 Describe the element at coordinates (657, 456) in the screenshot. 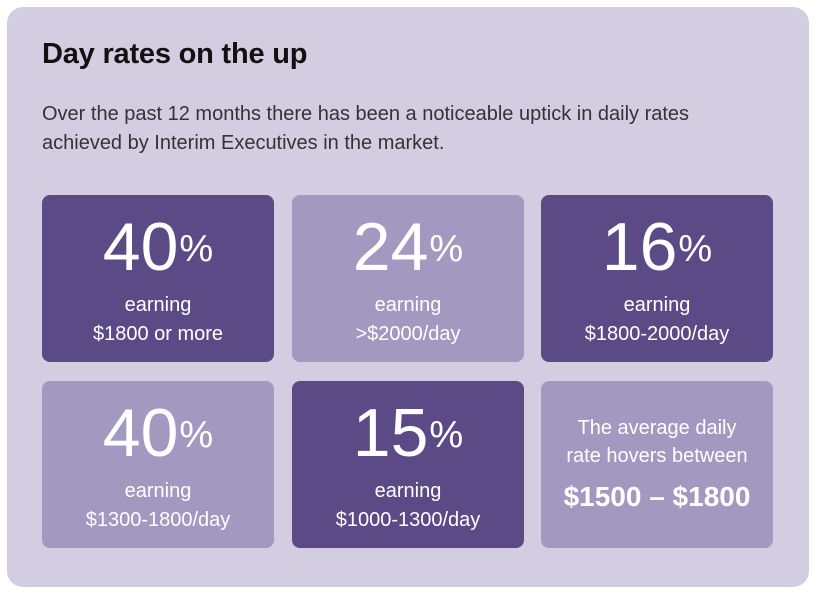

I see `average-rate-line-2: rate hovers between` at that location.